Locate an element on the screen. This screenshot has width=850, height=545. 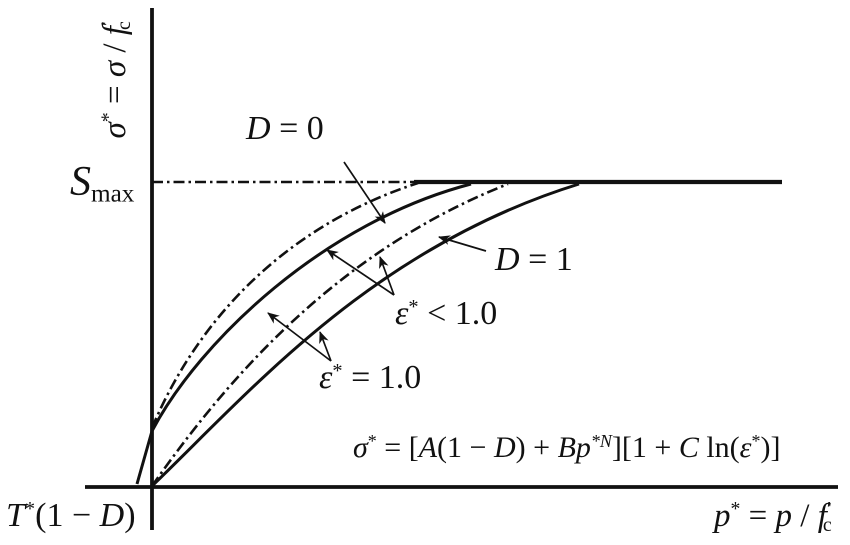
smax-sub: max is located at coordinates (113, 194).